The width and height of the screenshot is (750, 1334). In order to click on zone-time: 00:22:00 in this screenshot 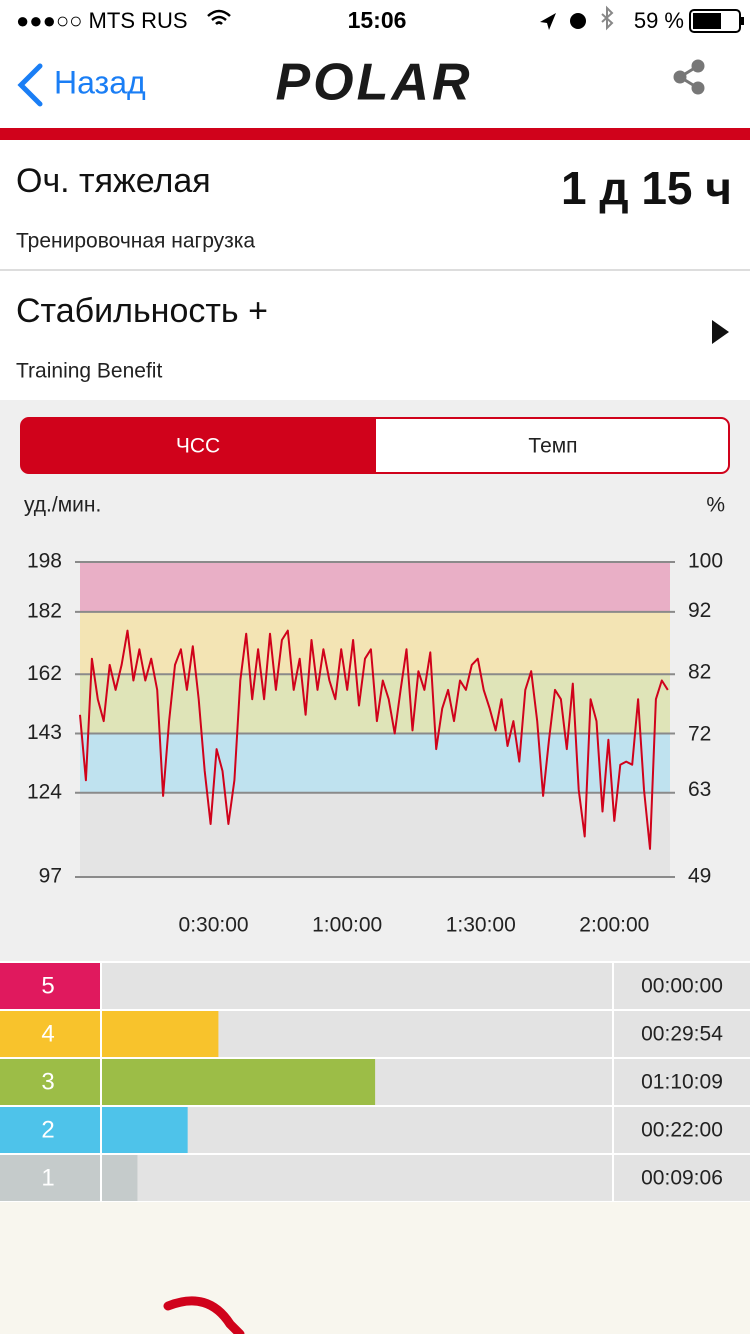, I will do `click(682, 1130)`.